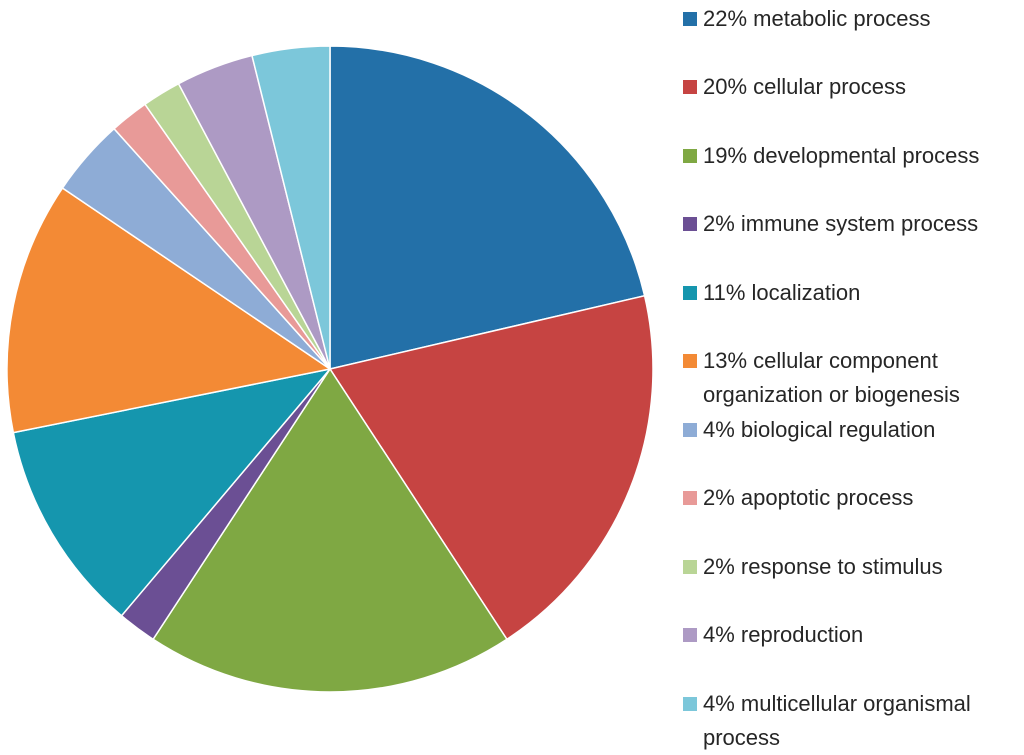 Image resolution: width=1024 pixels, height=755 pixels. I want to click on legend-label-10: 4% reproduction, so click(783, 634).